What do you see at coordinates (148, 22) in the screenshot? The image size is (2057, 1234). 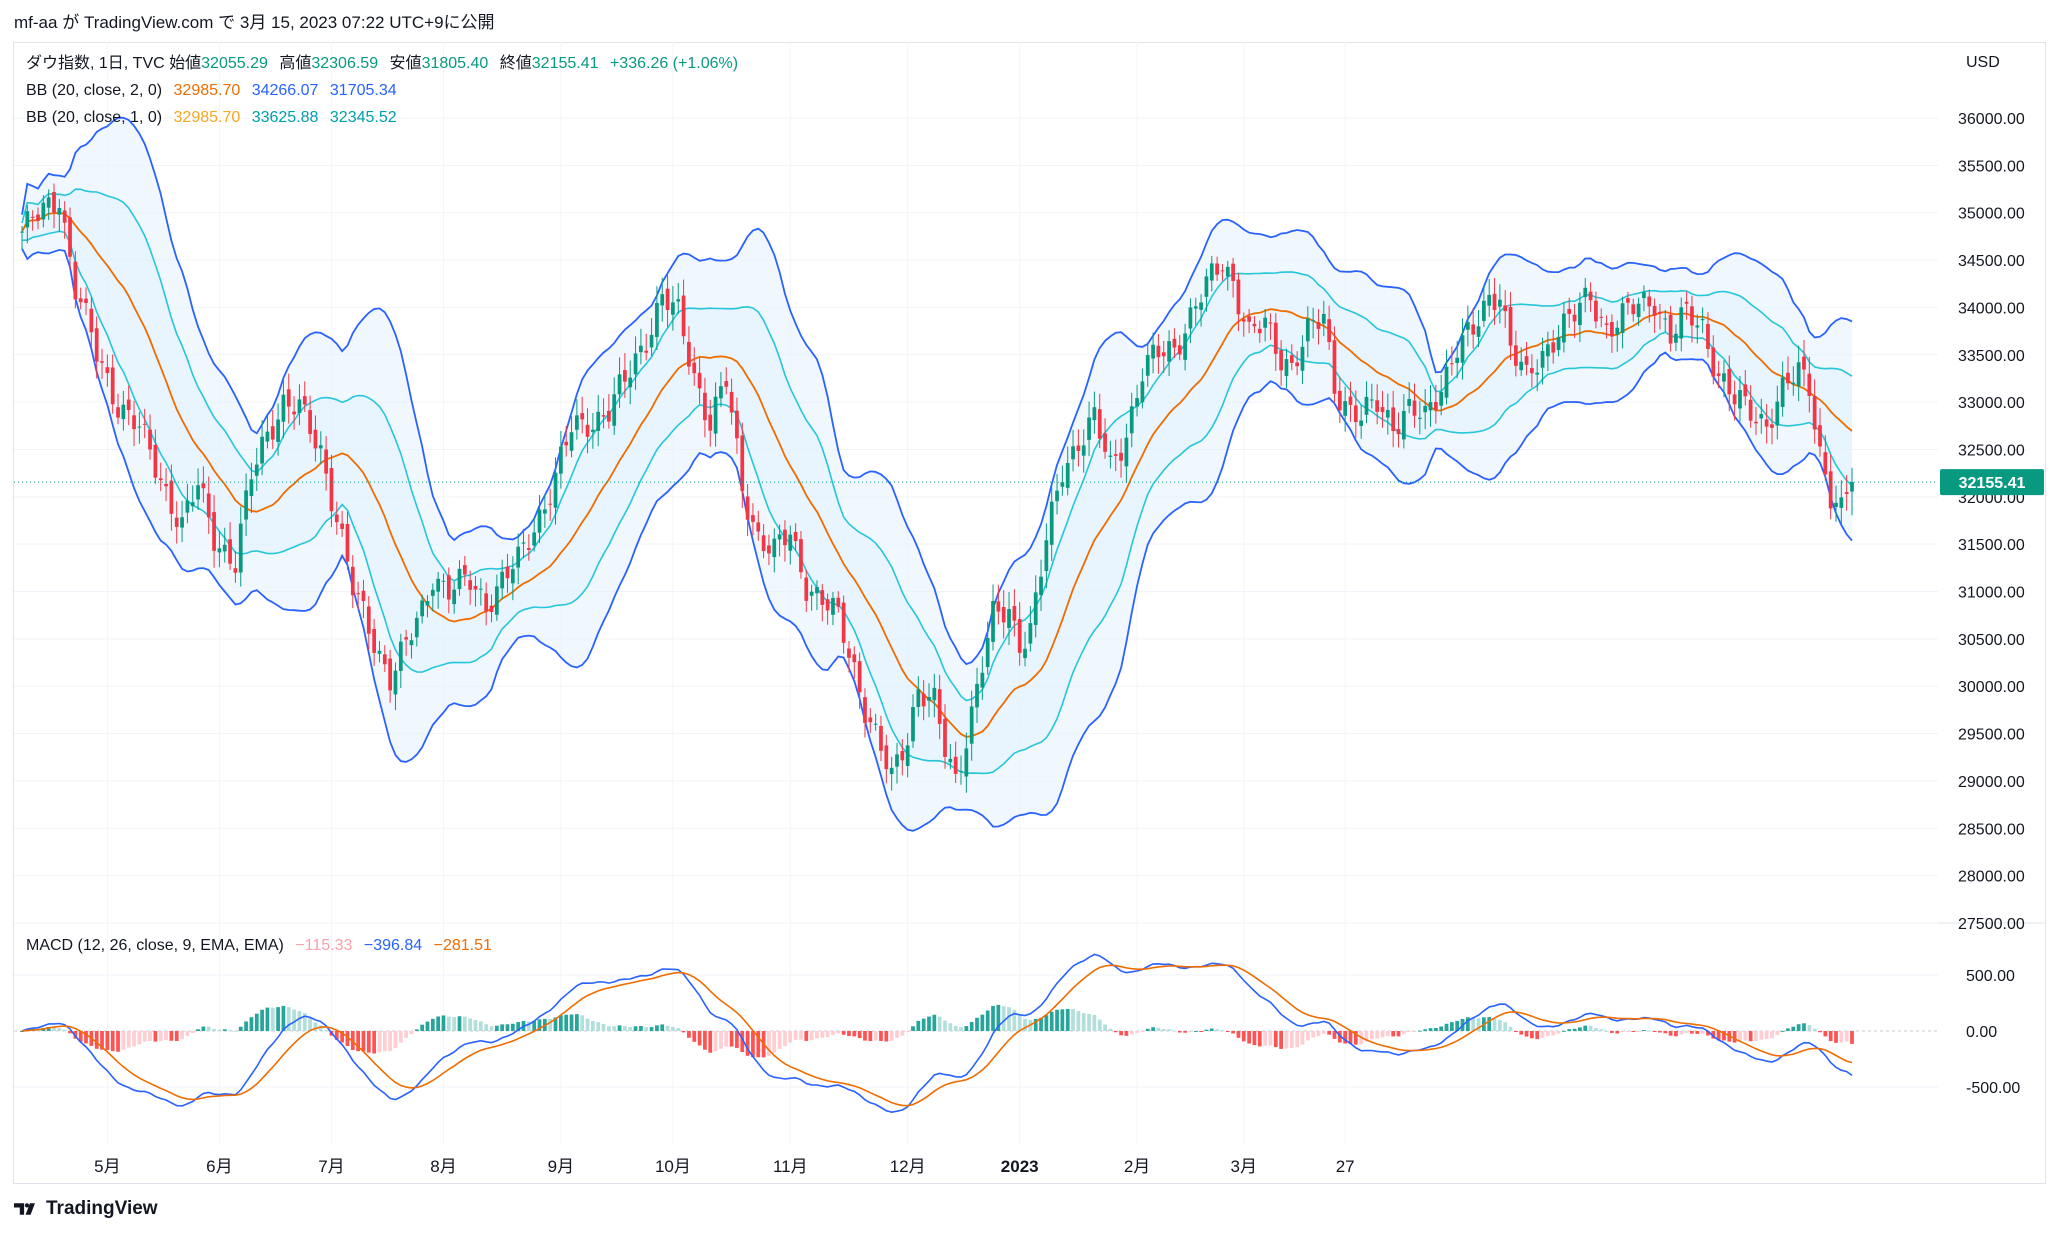 I see `site-name: TradingView.com` at bounding box center [148, 22].